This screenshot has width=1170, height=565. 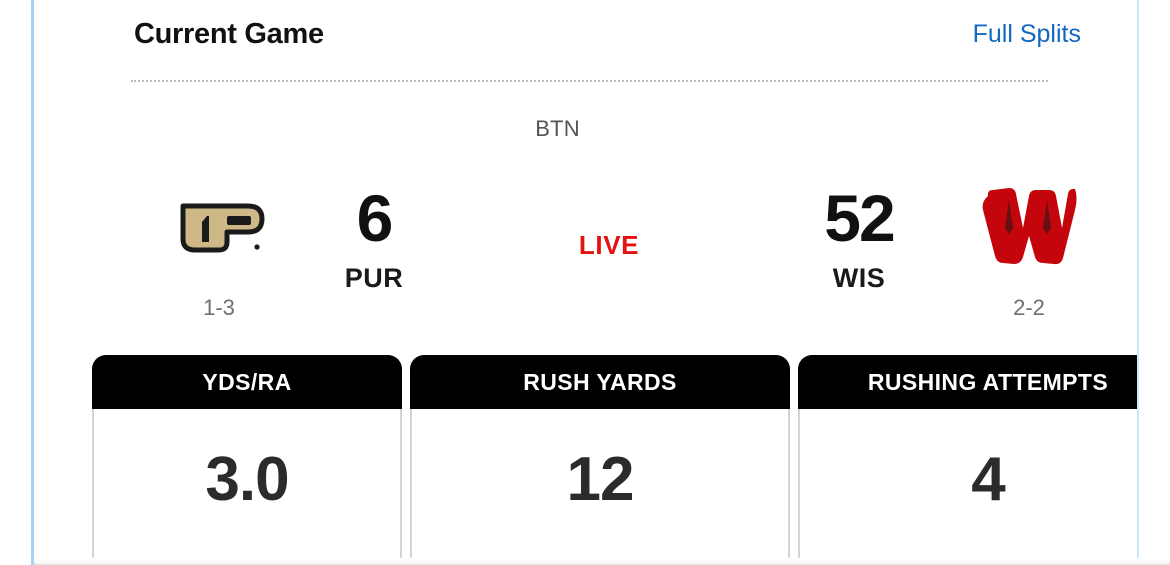 I want to click on stat-card-body: 4, so click(x=967, y=487).